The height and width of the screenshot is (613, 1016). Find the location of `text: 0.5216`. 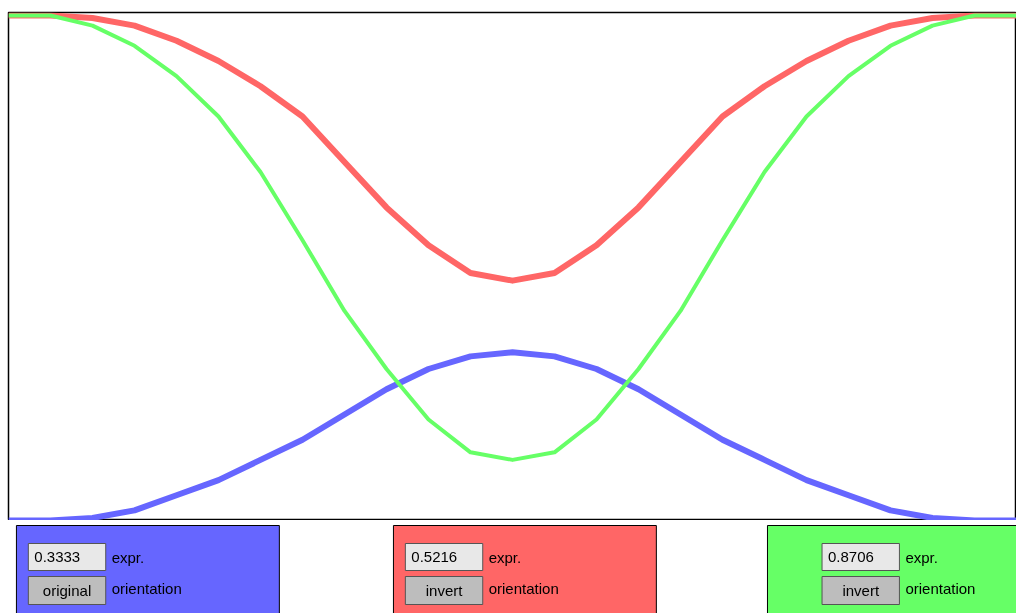

text: 0.5216 is located at coordinates (434, 556).